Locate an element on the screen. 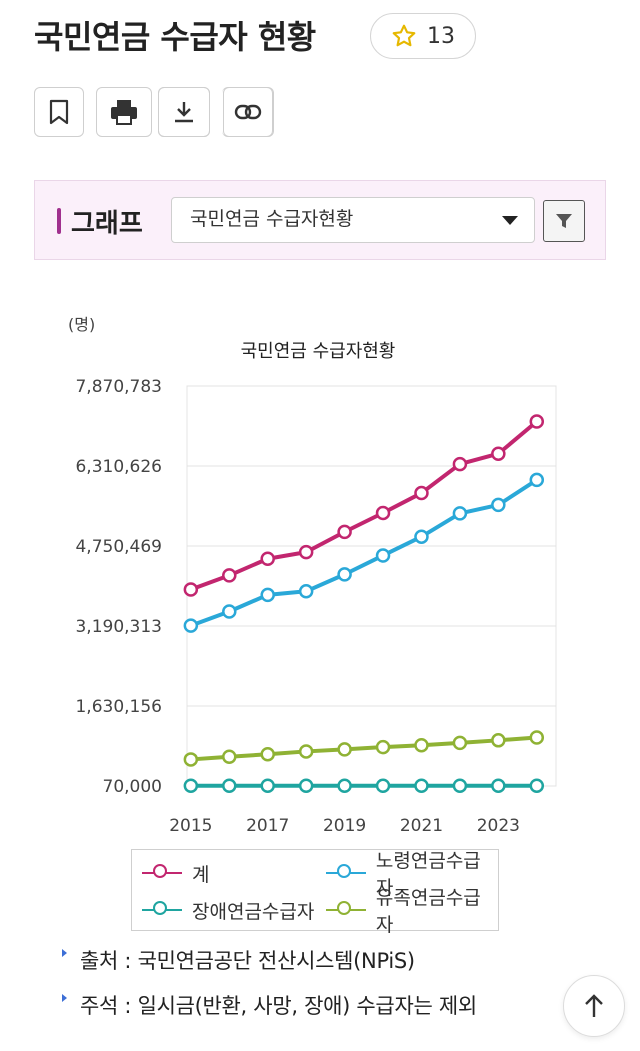  print-button is located at coordinates (124, 112).